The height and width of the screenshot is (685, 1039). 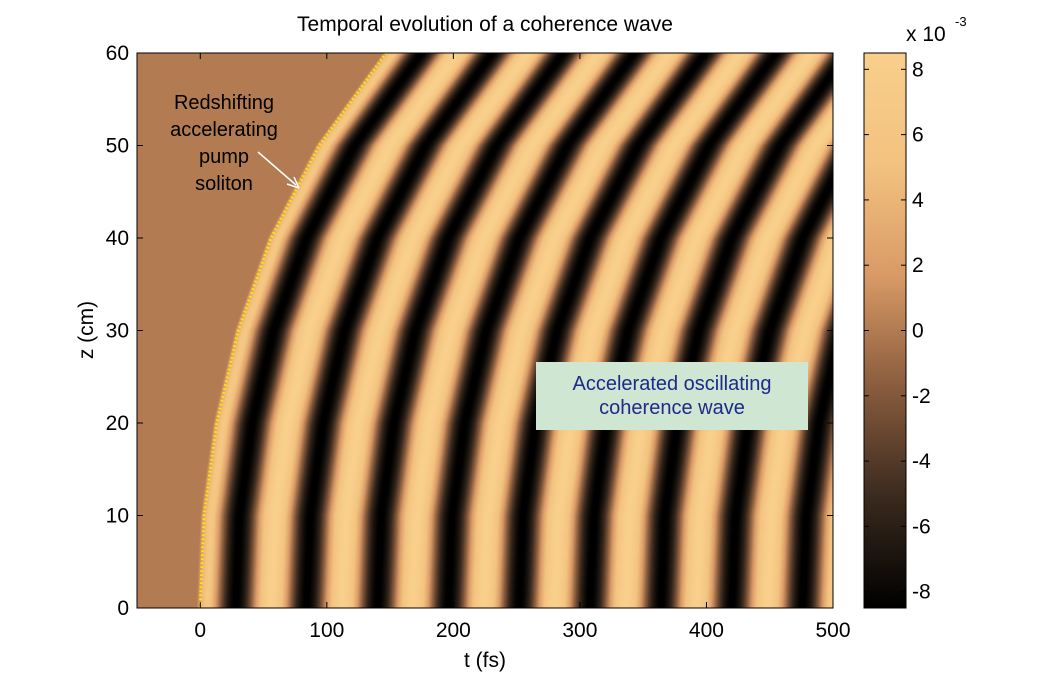 I want to click on y-tick-label: 20, so click(x=117, y=423).